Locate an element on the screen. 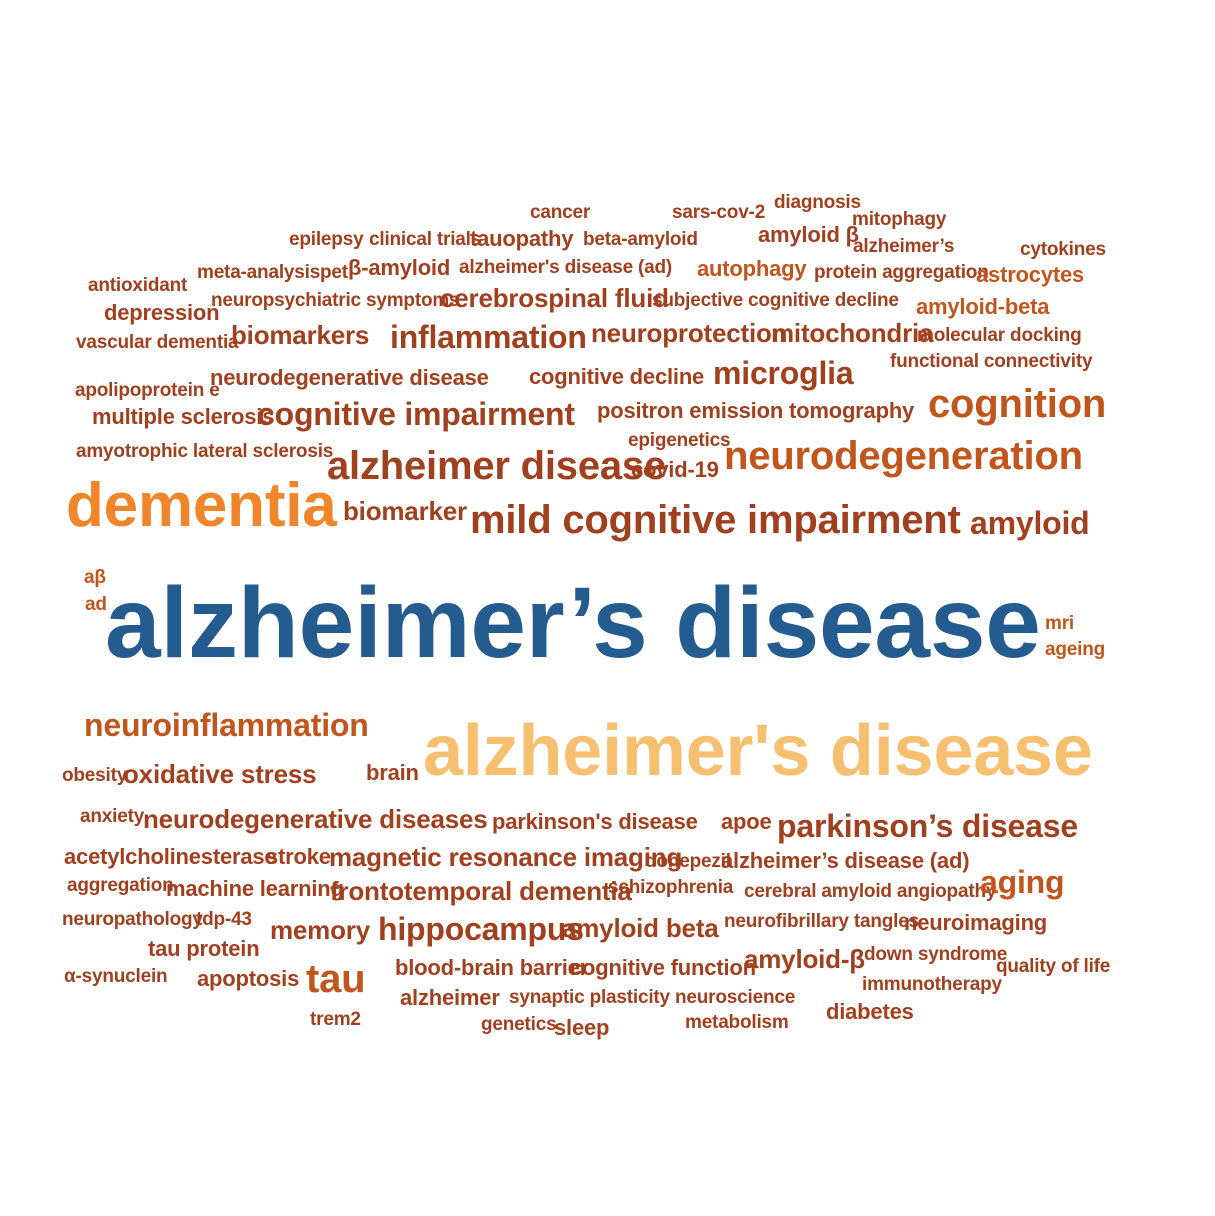  word: apolipoprotein e is located at coordinates (147, 390).